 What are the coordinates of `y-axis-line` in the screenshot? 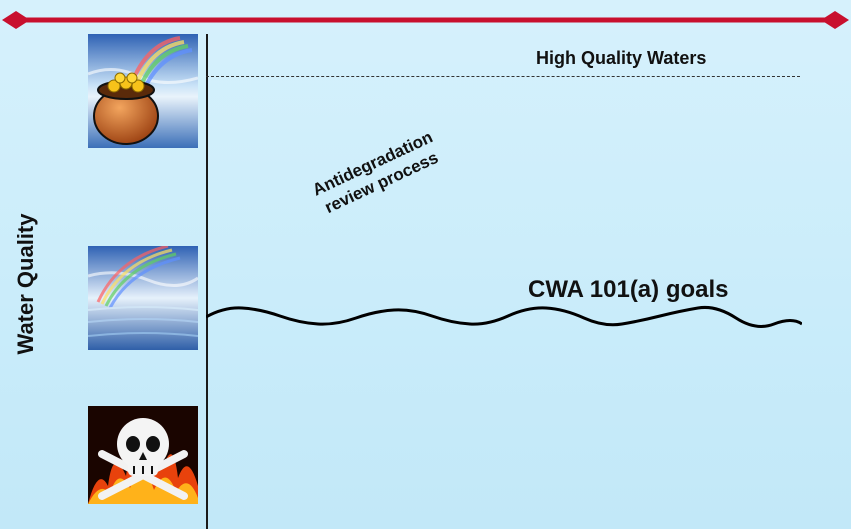 It's located at (207, 281).